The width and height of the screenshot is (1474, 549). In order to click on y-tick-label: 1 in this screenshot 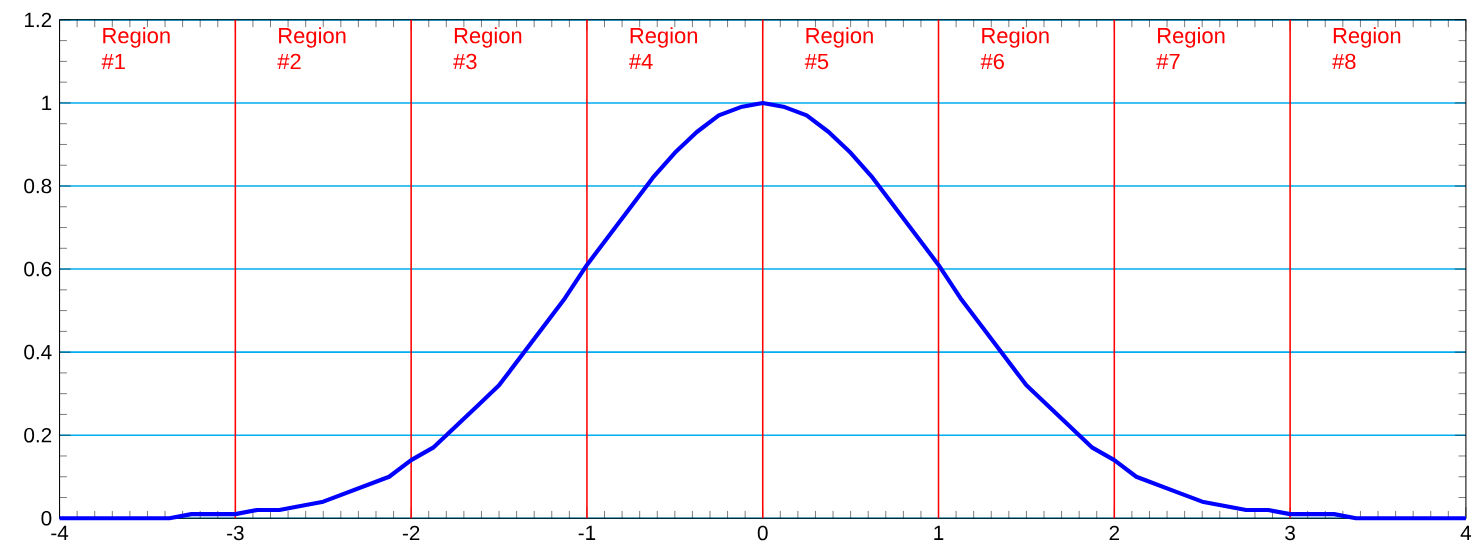, I will do `click(47, 102)`.